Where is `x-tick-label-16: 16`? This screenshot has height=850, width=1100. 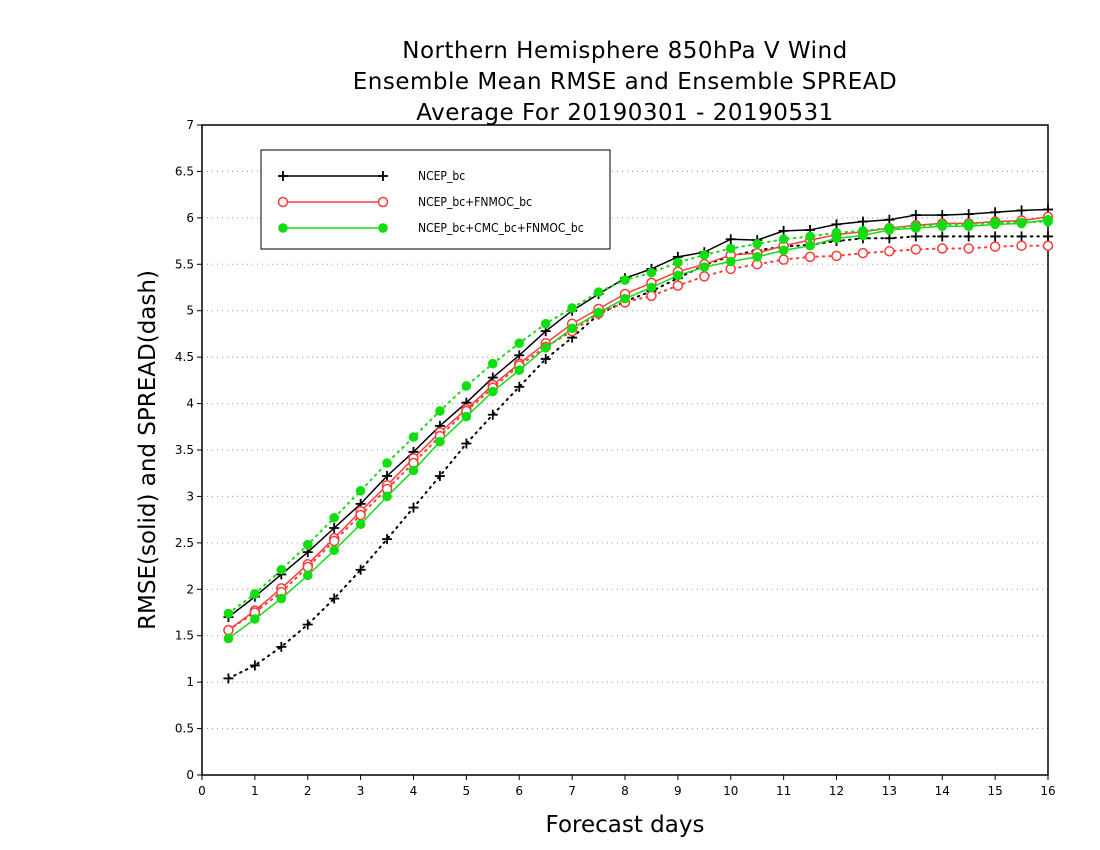 x-tick-label-16: 16 is located at coordinates (1047, 791).